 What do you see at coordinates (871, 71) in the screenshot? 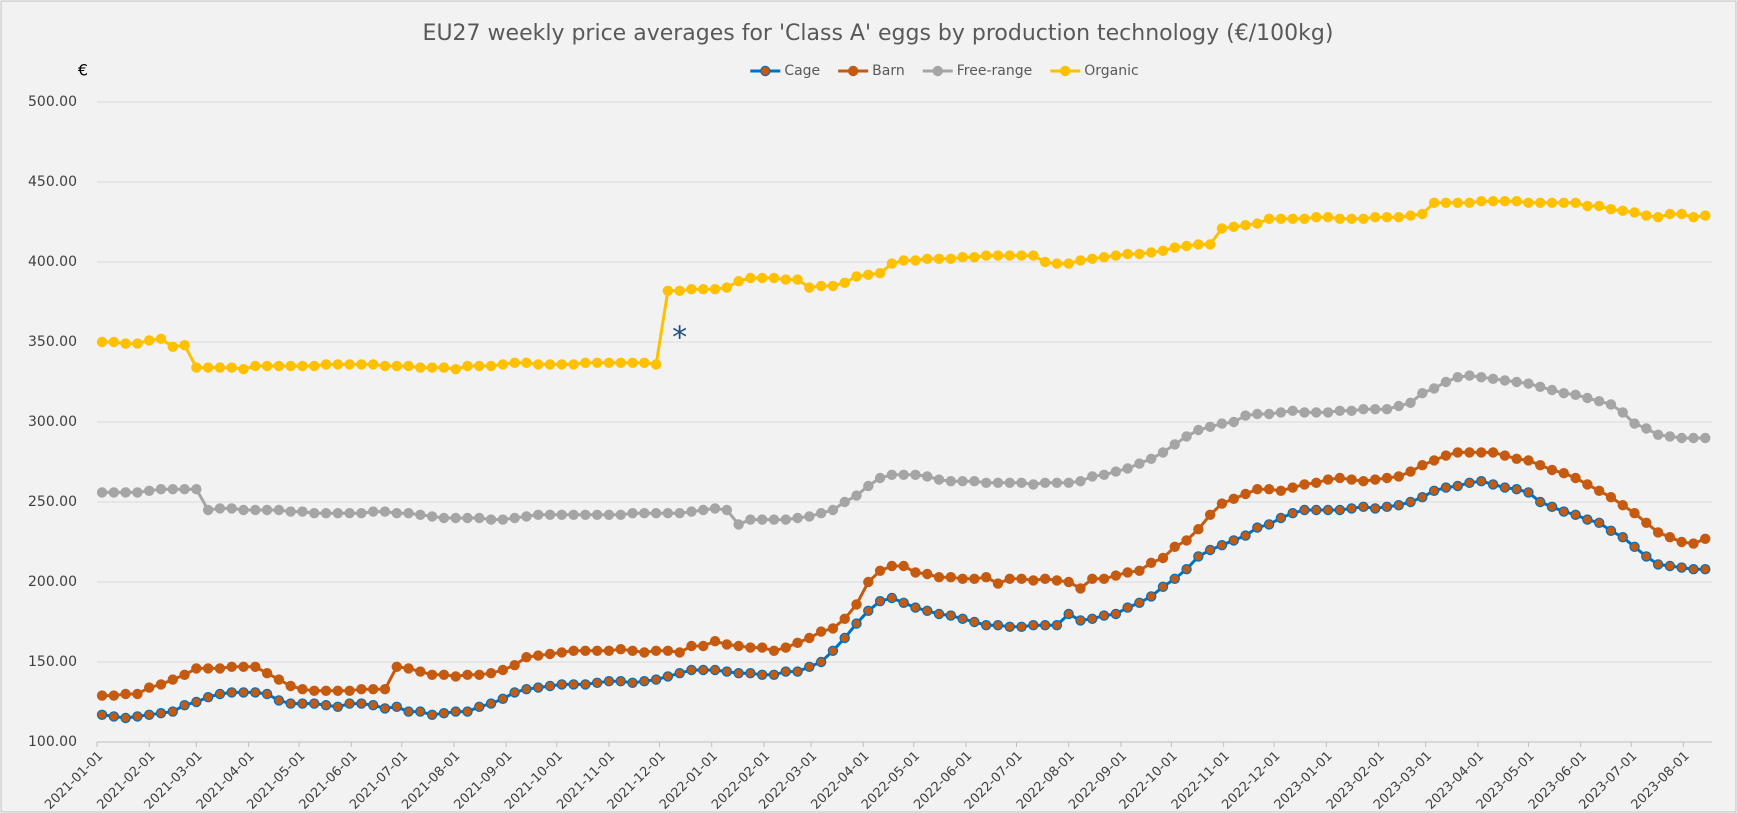
I see `legend-item: Barn` at bounding box center [871, 71].